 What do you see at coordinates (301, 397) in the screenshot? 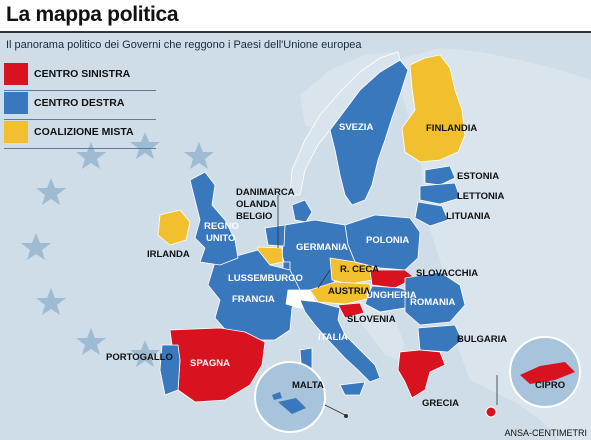
I see `malta-inset` at bounding box center [301, 397].